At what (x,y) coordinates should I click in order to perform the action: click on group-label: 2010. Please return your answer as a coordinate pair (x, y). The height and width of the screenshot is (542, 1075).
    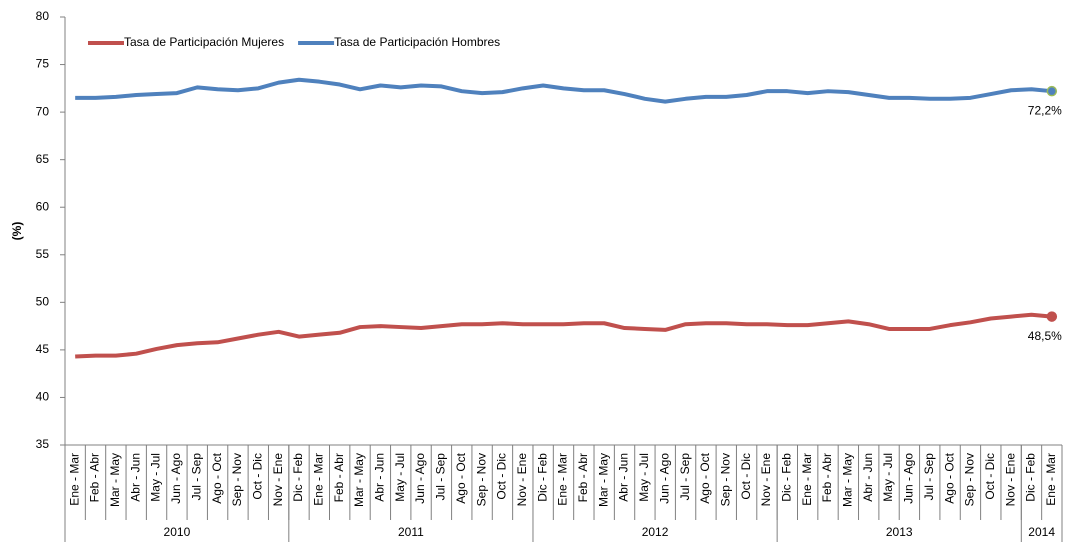
    Looking at the image, I should click on (177, 532).